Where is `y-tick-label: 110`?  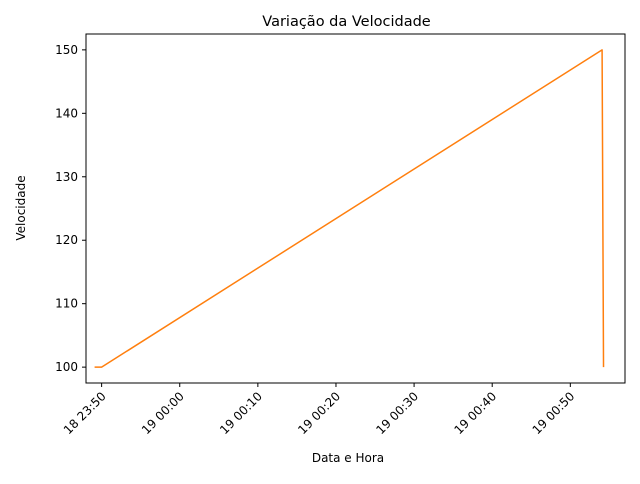 y-tick-label: 110 is located at coordinates (66, 304).